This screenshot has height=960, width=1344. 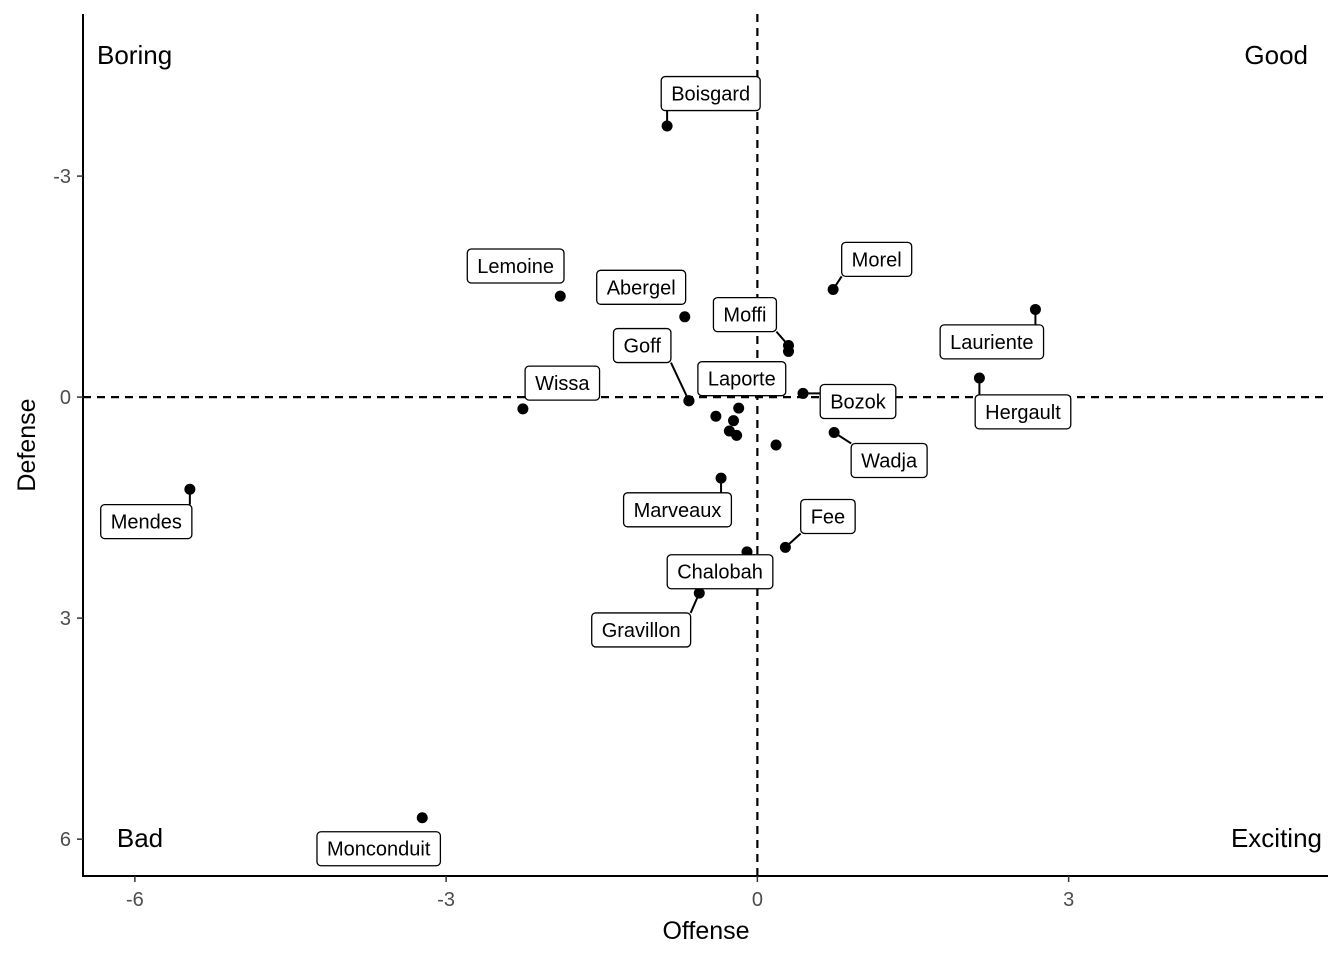 I want to click on point-label-text: Goff, so click(x=642, y=347).